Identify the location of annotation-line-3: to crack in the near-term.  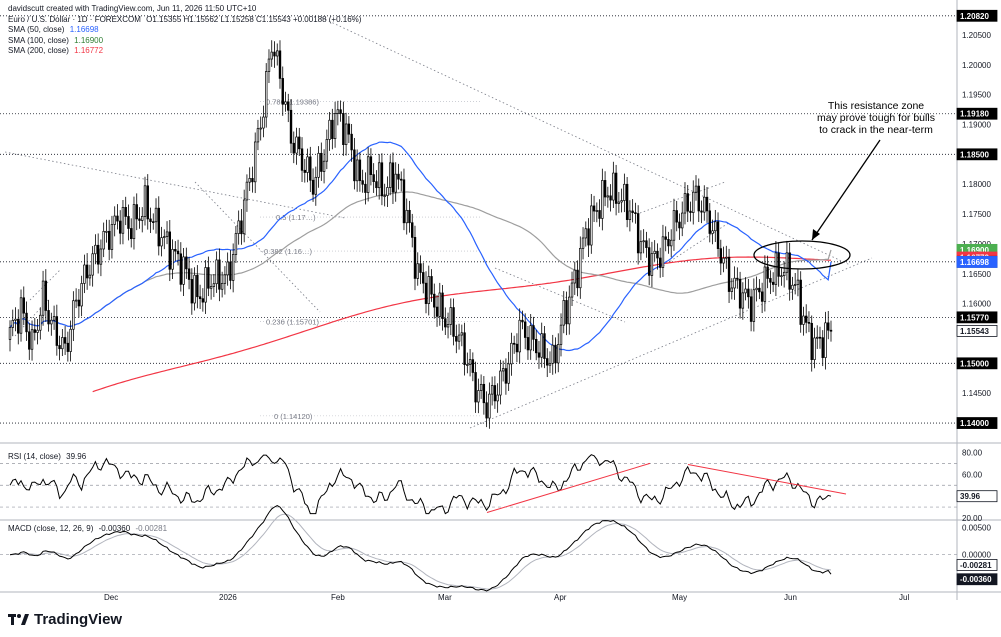
(876, 130).